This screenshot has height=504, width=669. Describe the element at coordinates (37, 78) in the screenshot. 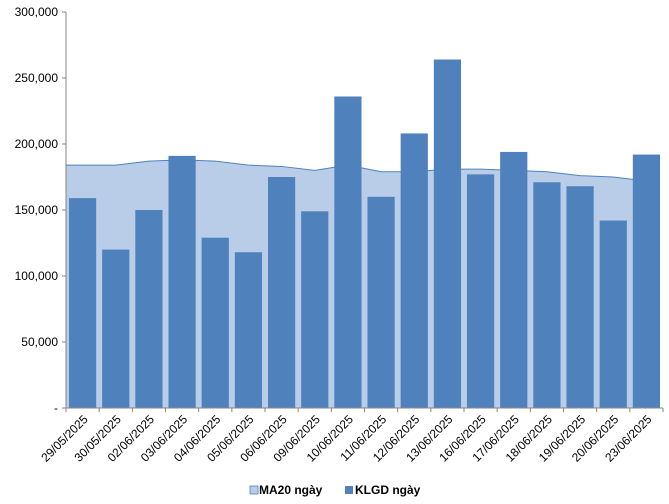

I see `y-tick-label: 250,000` at that location.